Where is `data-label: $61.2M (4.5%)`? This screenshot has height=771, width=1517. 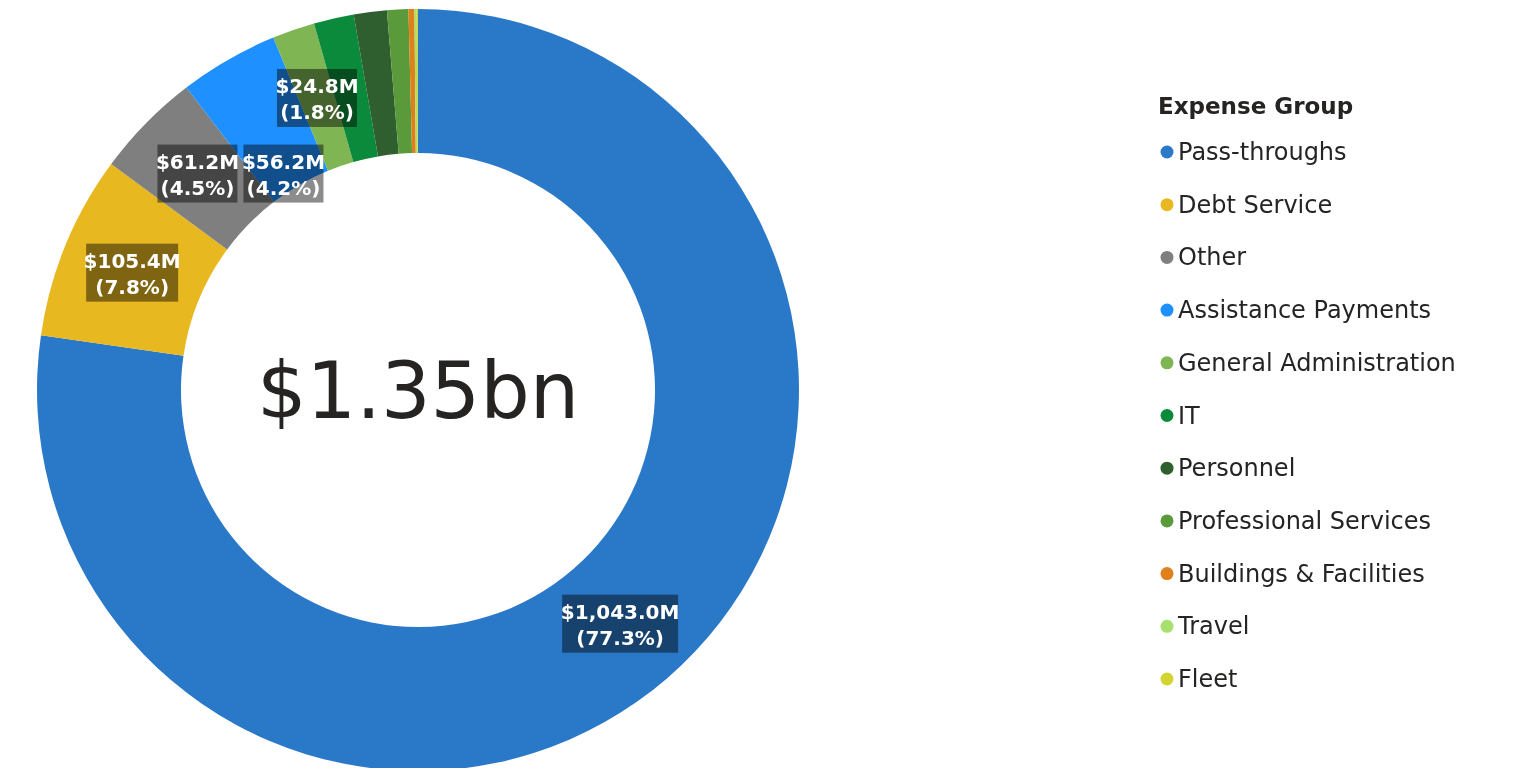 data-label: $61.2M (4.5%) is located at coordinates (197, 174).